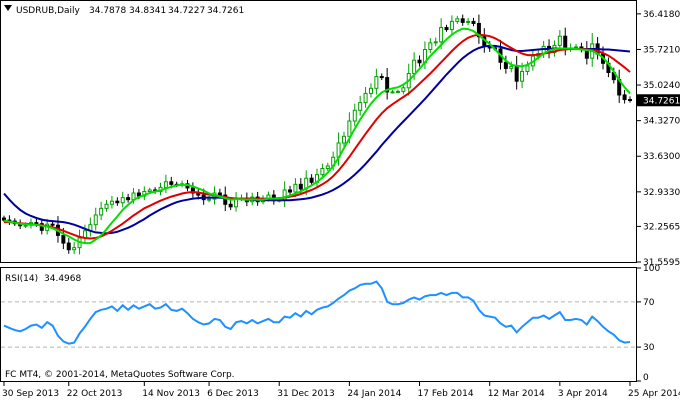 This screenshot has width=680, height=400. Describe the element at coordinates (306, 394) in the screenshot. I see `time-tick-label: 31 Dec 2013` at that location.